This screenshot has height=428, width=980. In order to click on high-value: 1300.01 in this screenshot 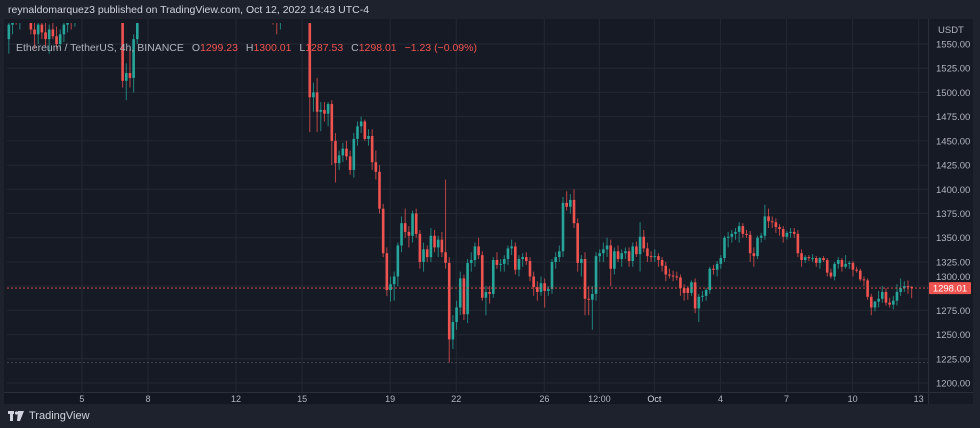, I will do `click(272, 48)`.